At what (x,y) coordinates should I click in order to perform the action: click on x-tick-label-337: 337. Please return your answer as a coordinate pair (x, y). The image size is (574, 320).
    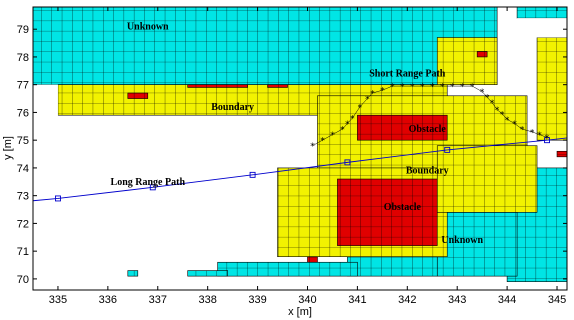
    Looking at the image, I should click on (158, 300).